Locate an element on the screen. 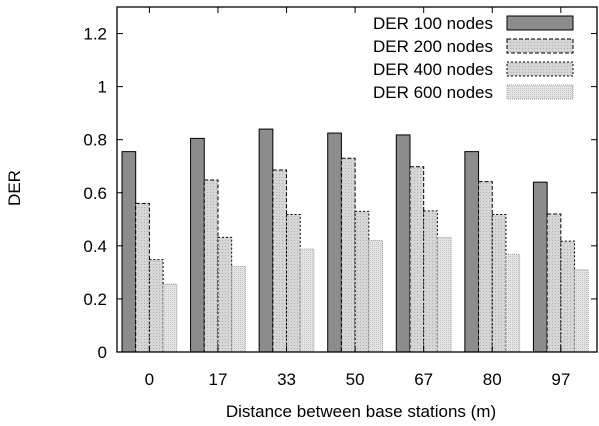  y-tick-label: 0.8 is located at coordinates (95, 140).